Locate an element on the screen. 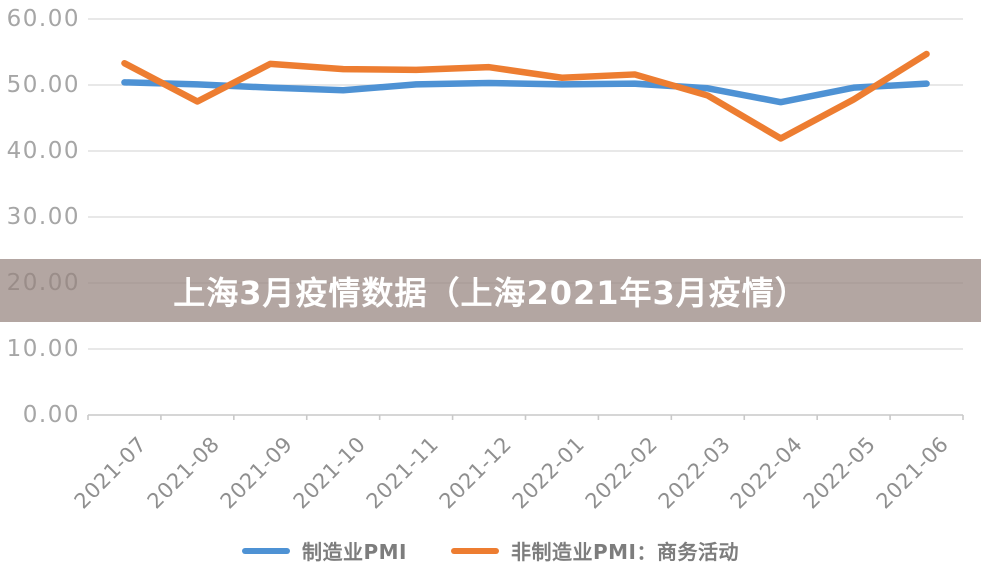 Image resolution: width=981 pixels, height=579 pixels. y-axis-label: 10.00 is located at coordinates (43, 349).